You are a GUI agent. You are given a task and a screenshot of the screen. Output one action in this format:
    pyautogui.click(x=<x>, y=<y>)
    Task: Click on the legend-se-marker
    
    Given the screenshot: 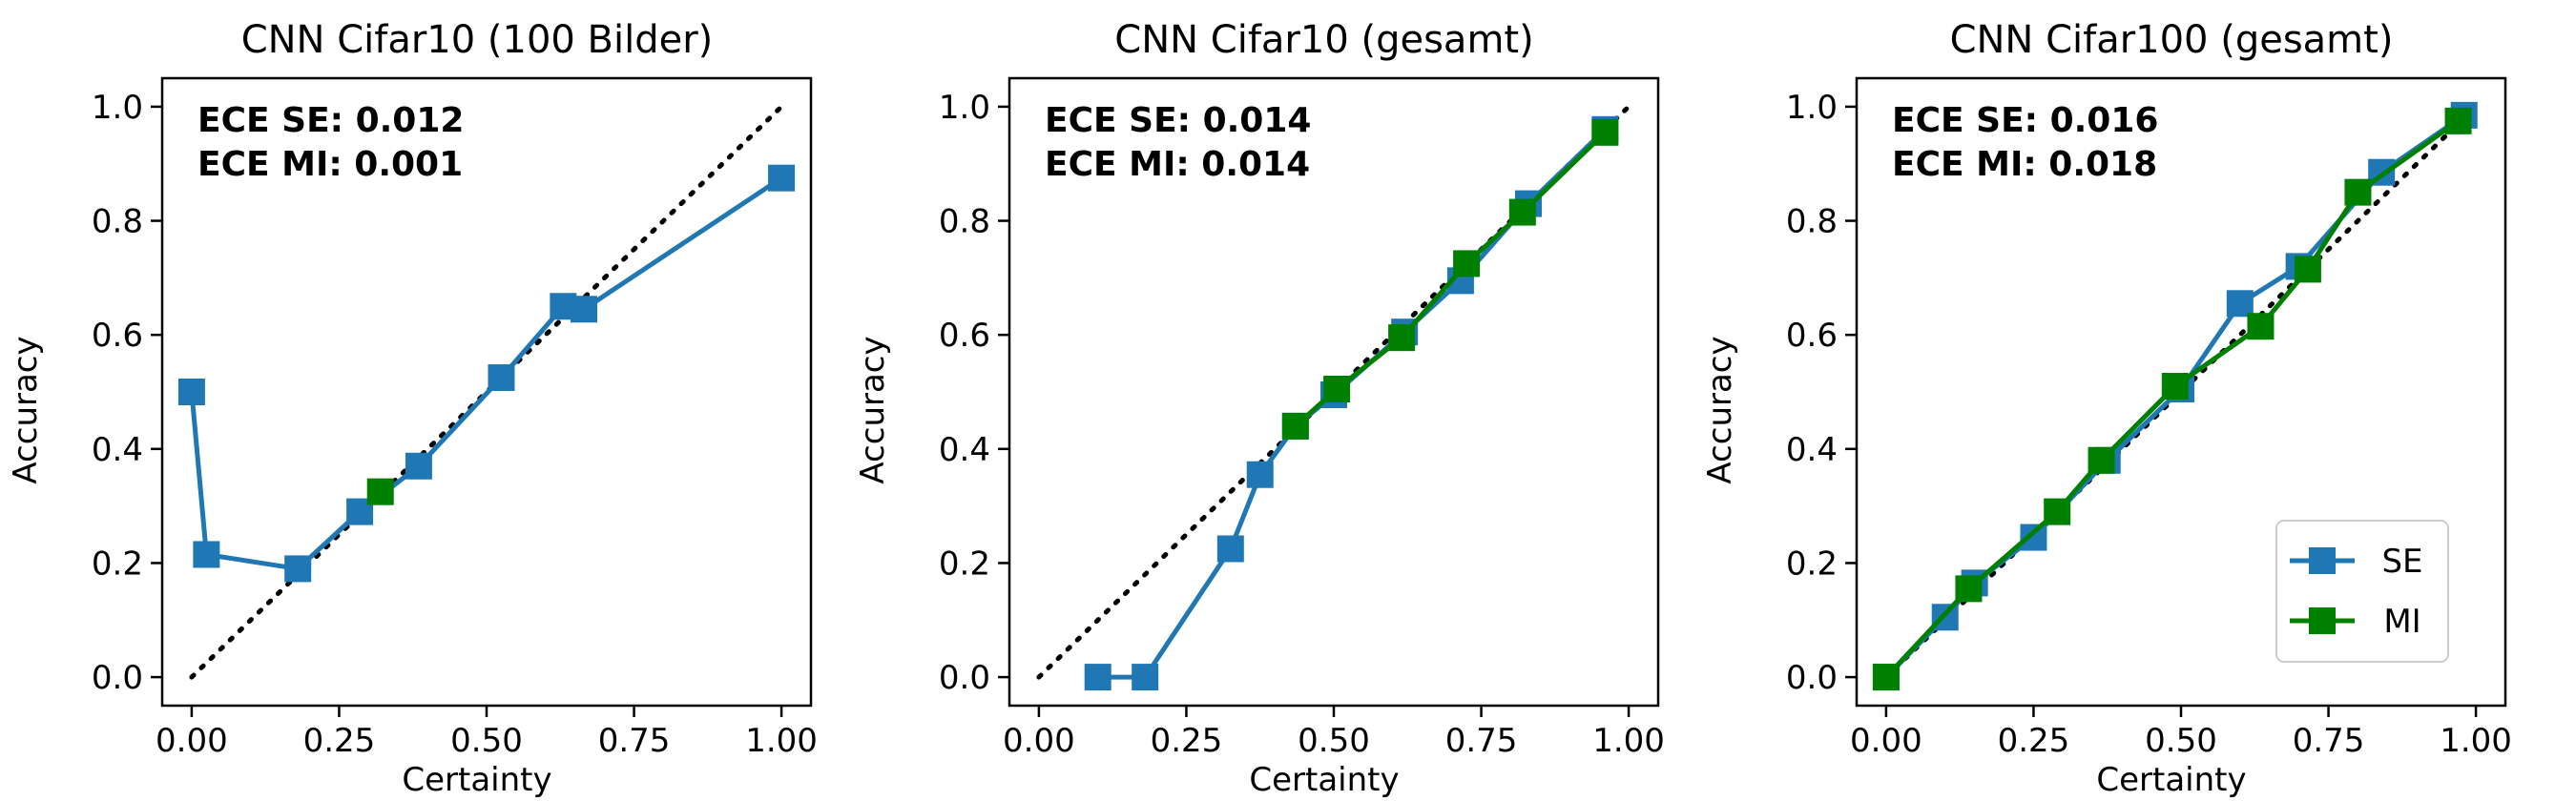 What is the action you would take?
    pyautogui.click(x=2322, y=560)
    